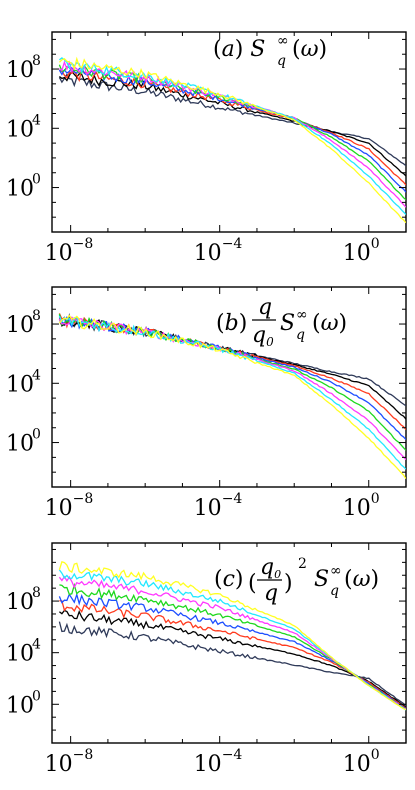 Image resolution: width=415 pixels, height=790 pixels. What do you see at coordinates (232, 499) in the screenshot?
I see `svg-text: −4` at bounding box center [232, 499].